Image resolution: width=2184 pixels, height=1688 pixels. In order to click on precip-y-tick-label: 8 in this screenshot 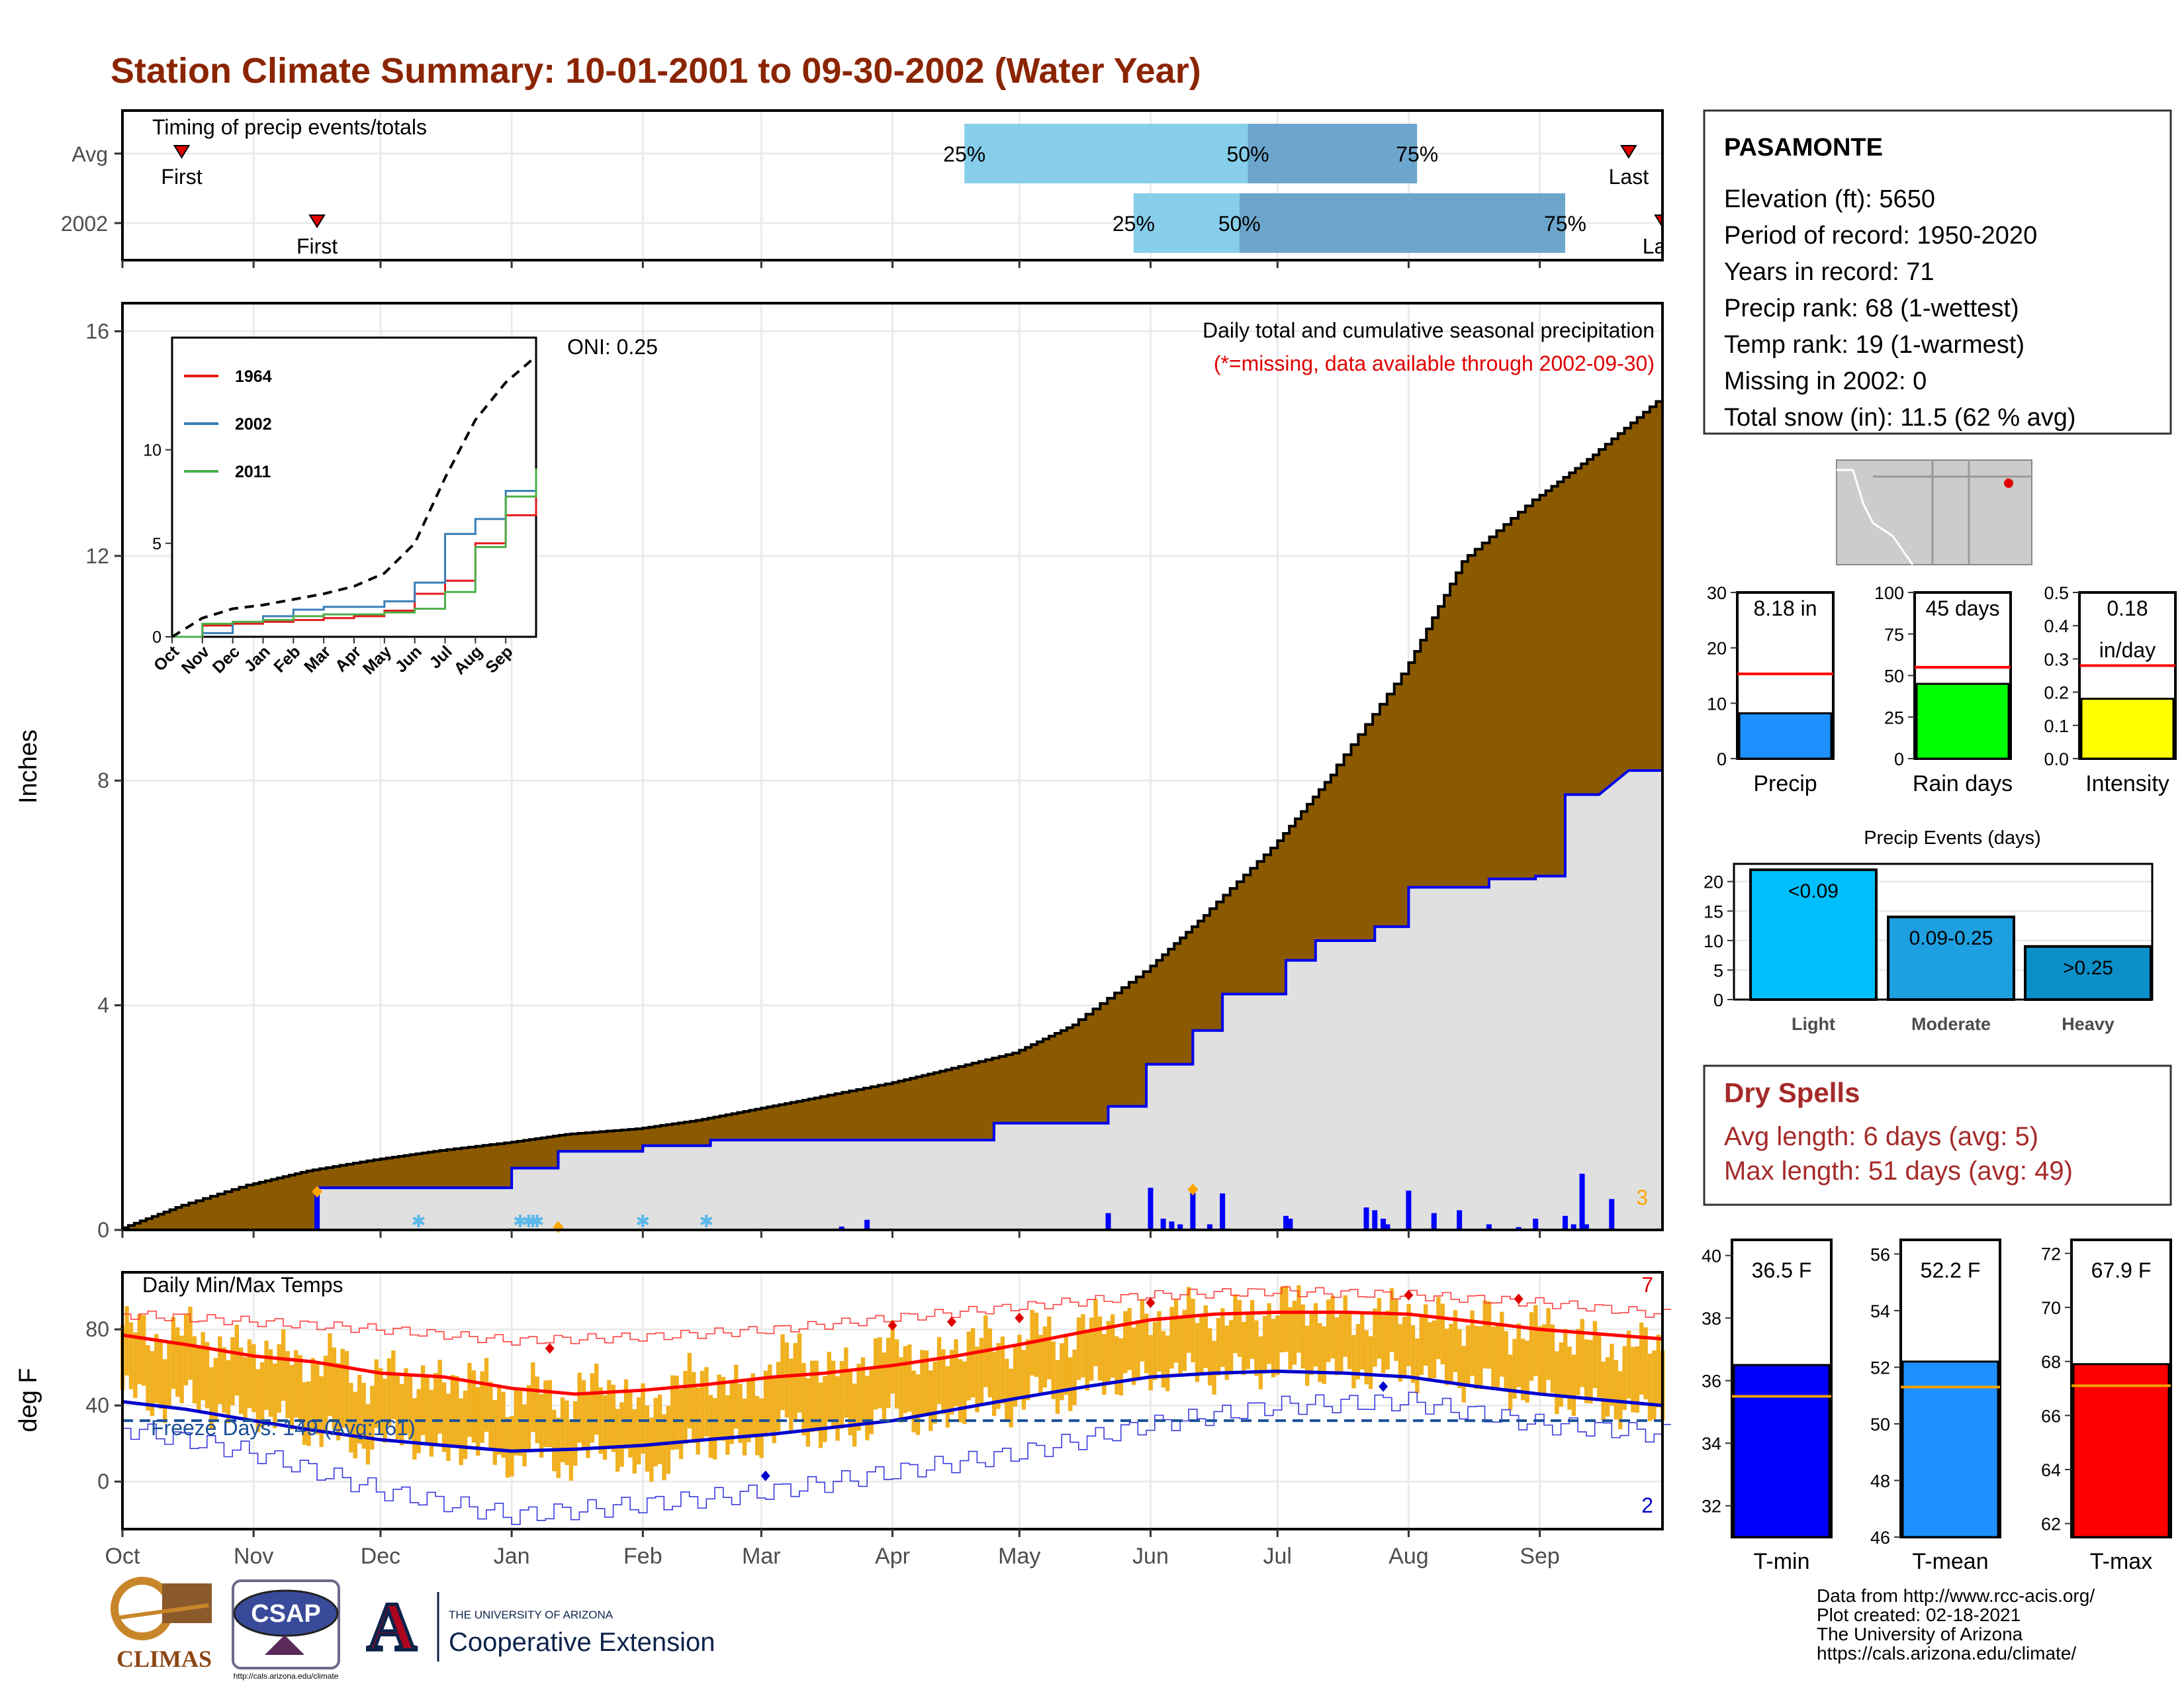, I will do `click(103, 780)`.